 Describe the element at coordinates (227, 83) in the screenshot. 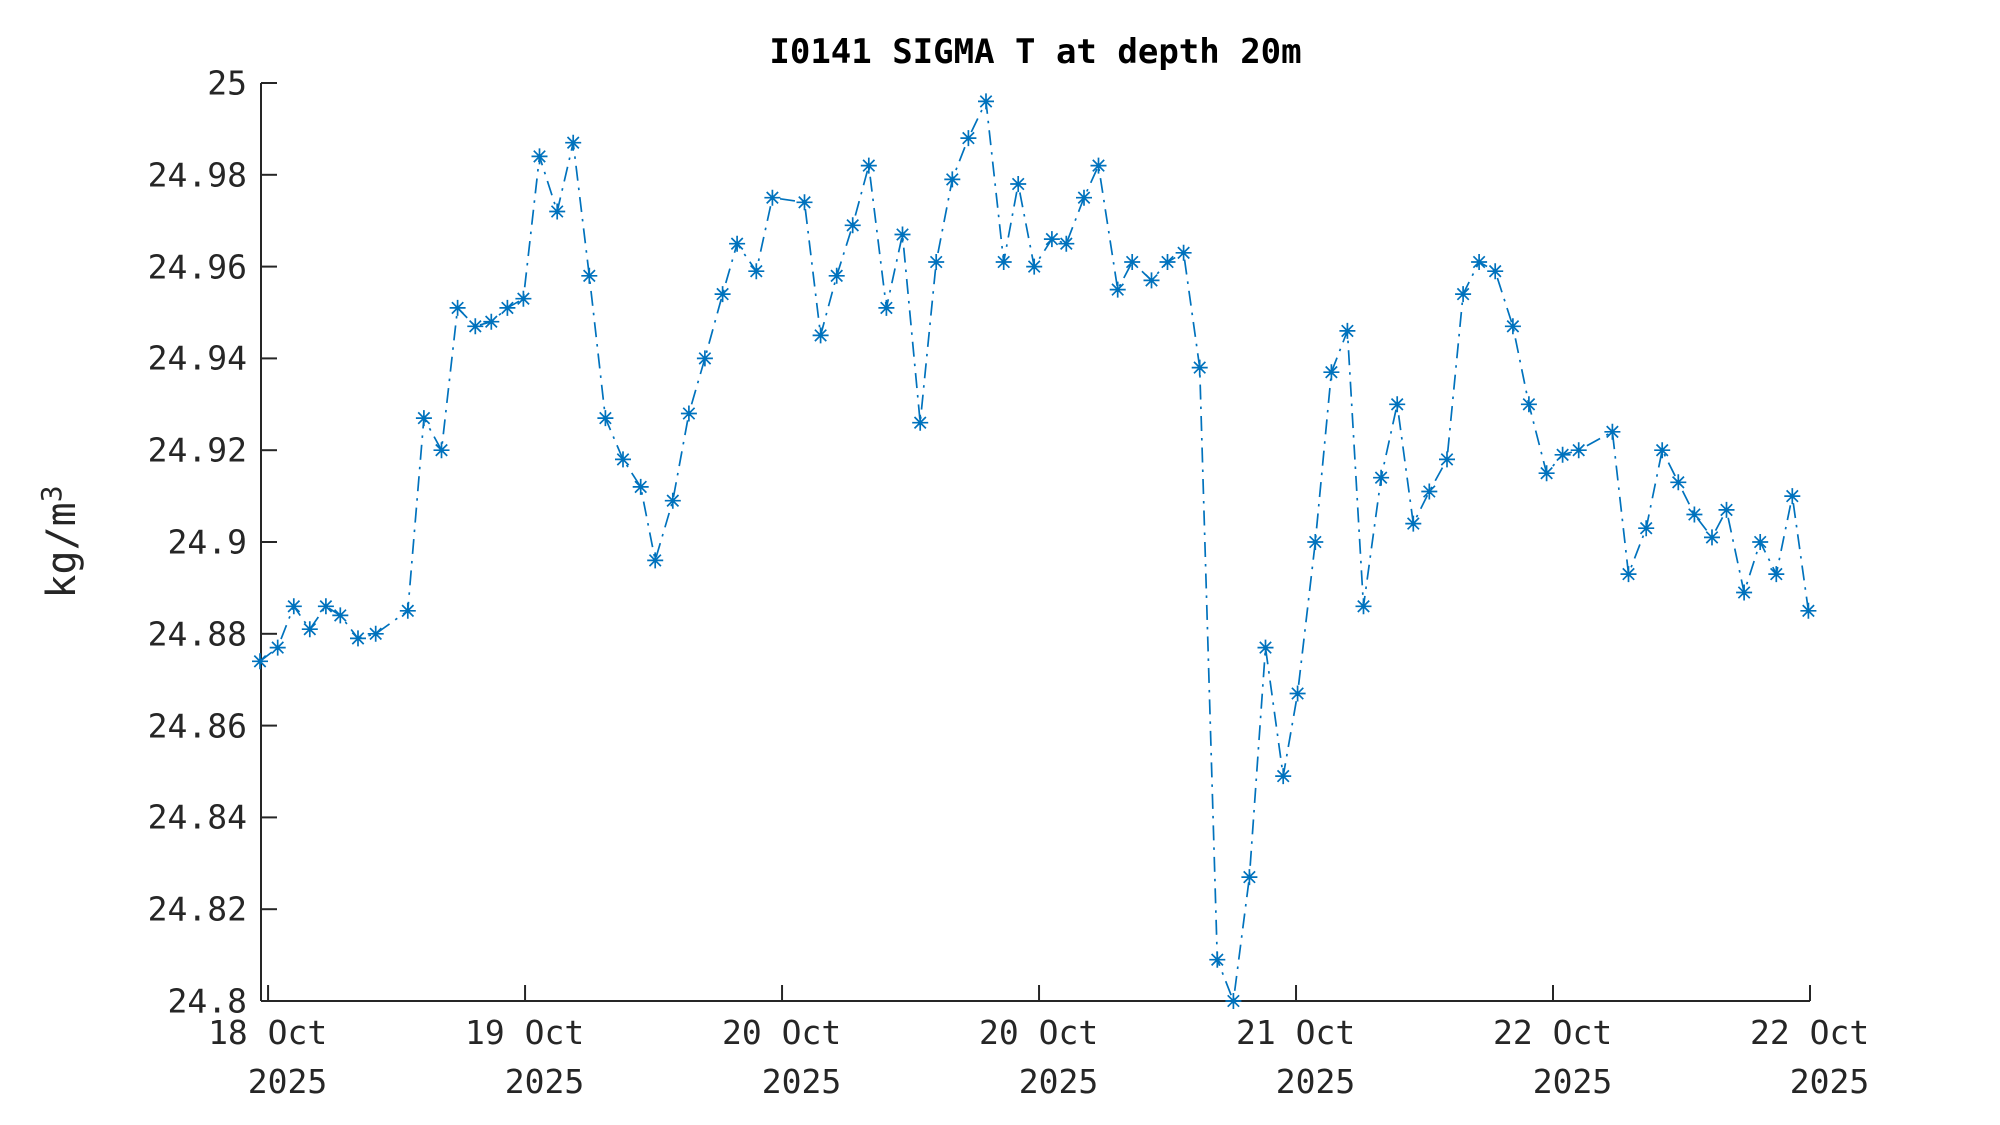

I see `y-tick-label: 25` at that location.